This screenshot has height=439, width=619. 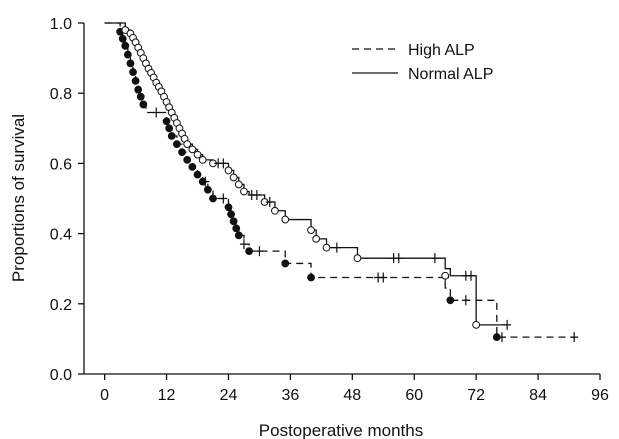 What do you see at coordinates (538, 395) in the screenshot?
I see `x-tick-label: 84` at bounding box center [538, 395].